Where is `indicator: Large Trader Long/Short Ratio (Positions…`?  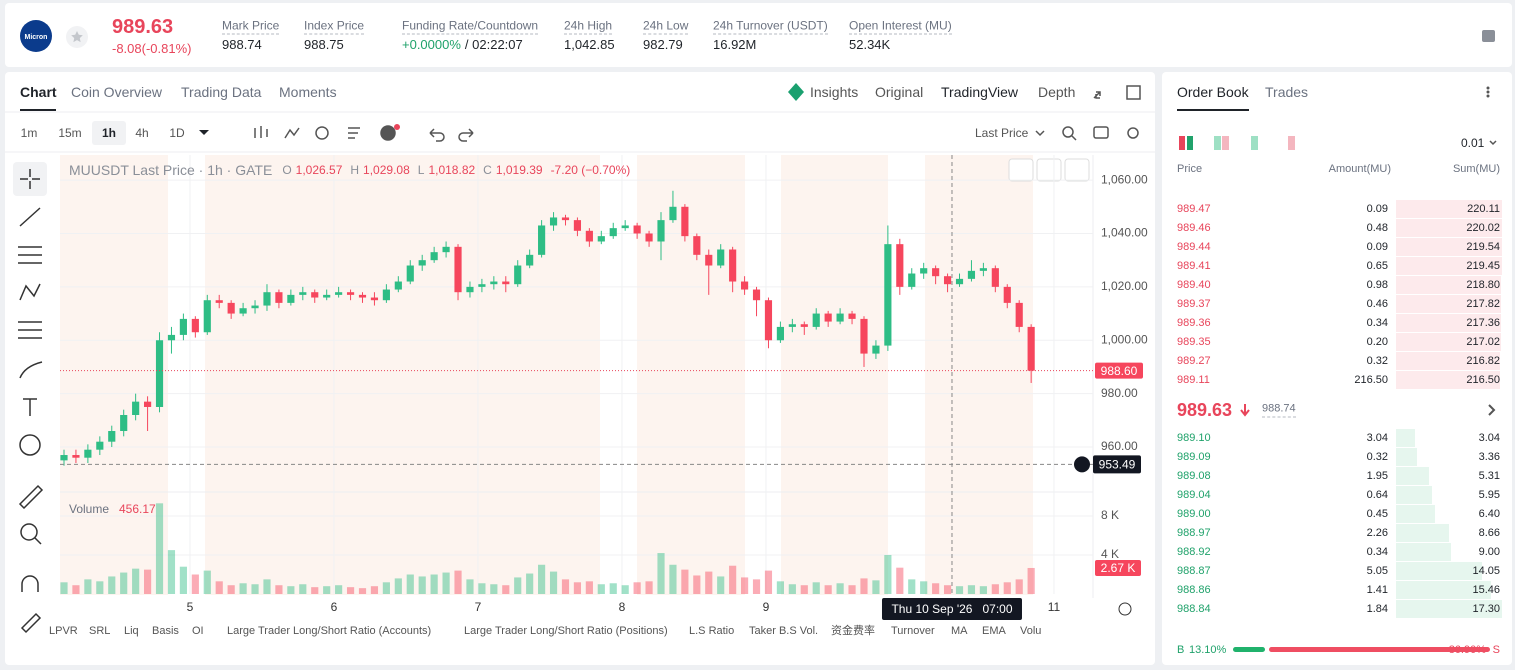 indicator: Large Trader Long/Short Ratio (Positions… is located at coordinates (566, 631).